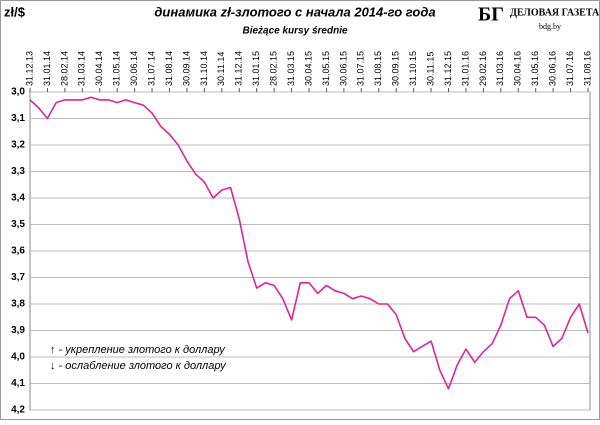 The image size is (600, 425). I want to click on x-tick-label: 31.10.14, so click(204, 68).